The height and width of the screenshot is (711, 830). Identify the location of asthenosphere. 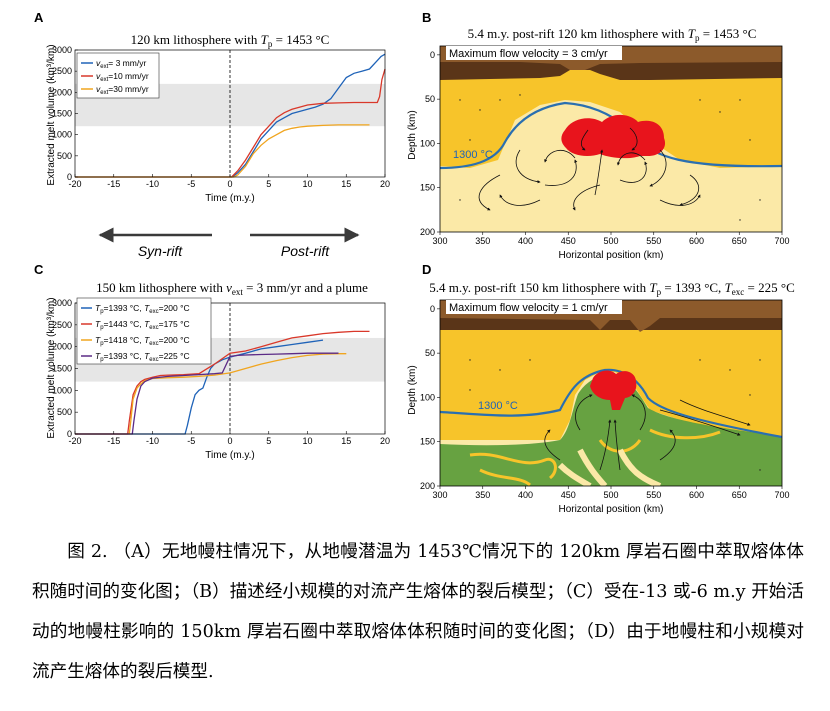
(611, 166).